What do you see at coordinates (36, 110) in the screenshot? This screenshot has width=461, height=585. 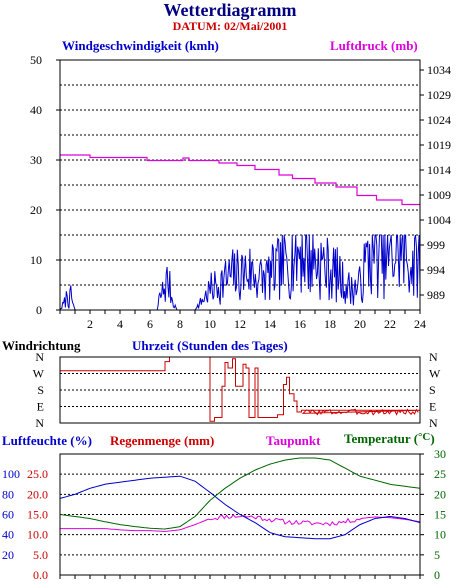 I see `wind-tick-label: 40` at bounding box center [36, 110].